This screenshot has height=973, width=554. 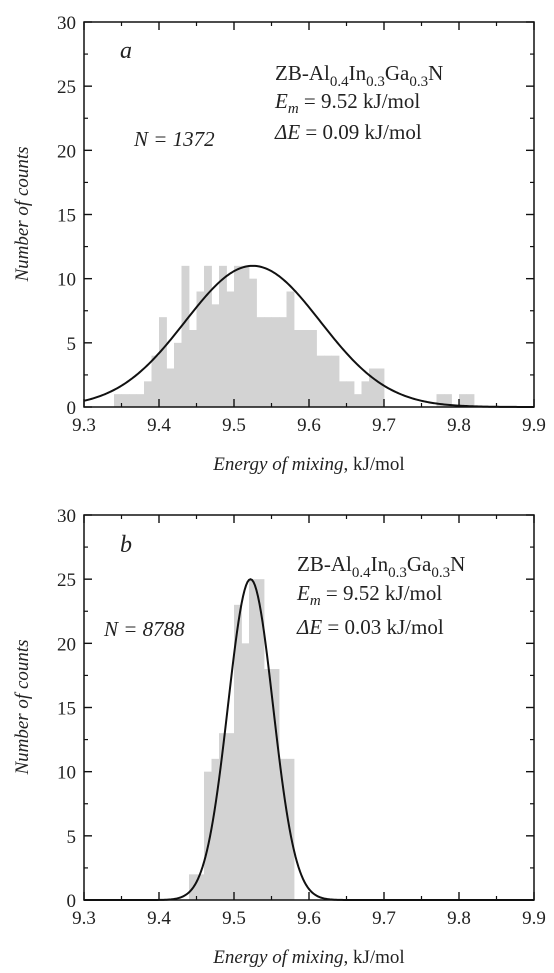 I want to click on x-tick-label-a-1: 9.4, so click(x=159, y=425).